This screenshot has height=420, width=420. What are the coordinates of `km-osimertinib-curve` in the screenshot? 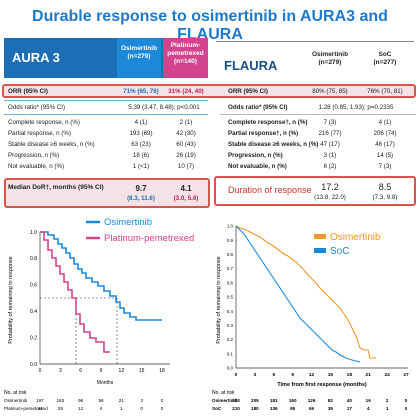 It's located at (101, 276).